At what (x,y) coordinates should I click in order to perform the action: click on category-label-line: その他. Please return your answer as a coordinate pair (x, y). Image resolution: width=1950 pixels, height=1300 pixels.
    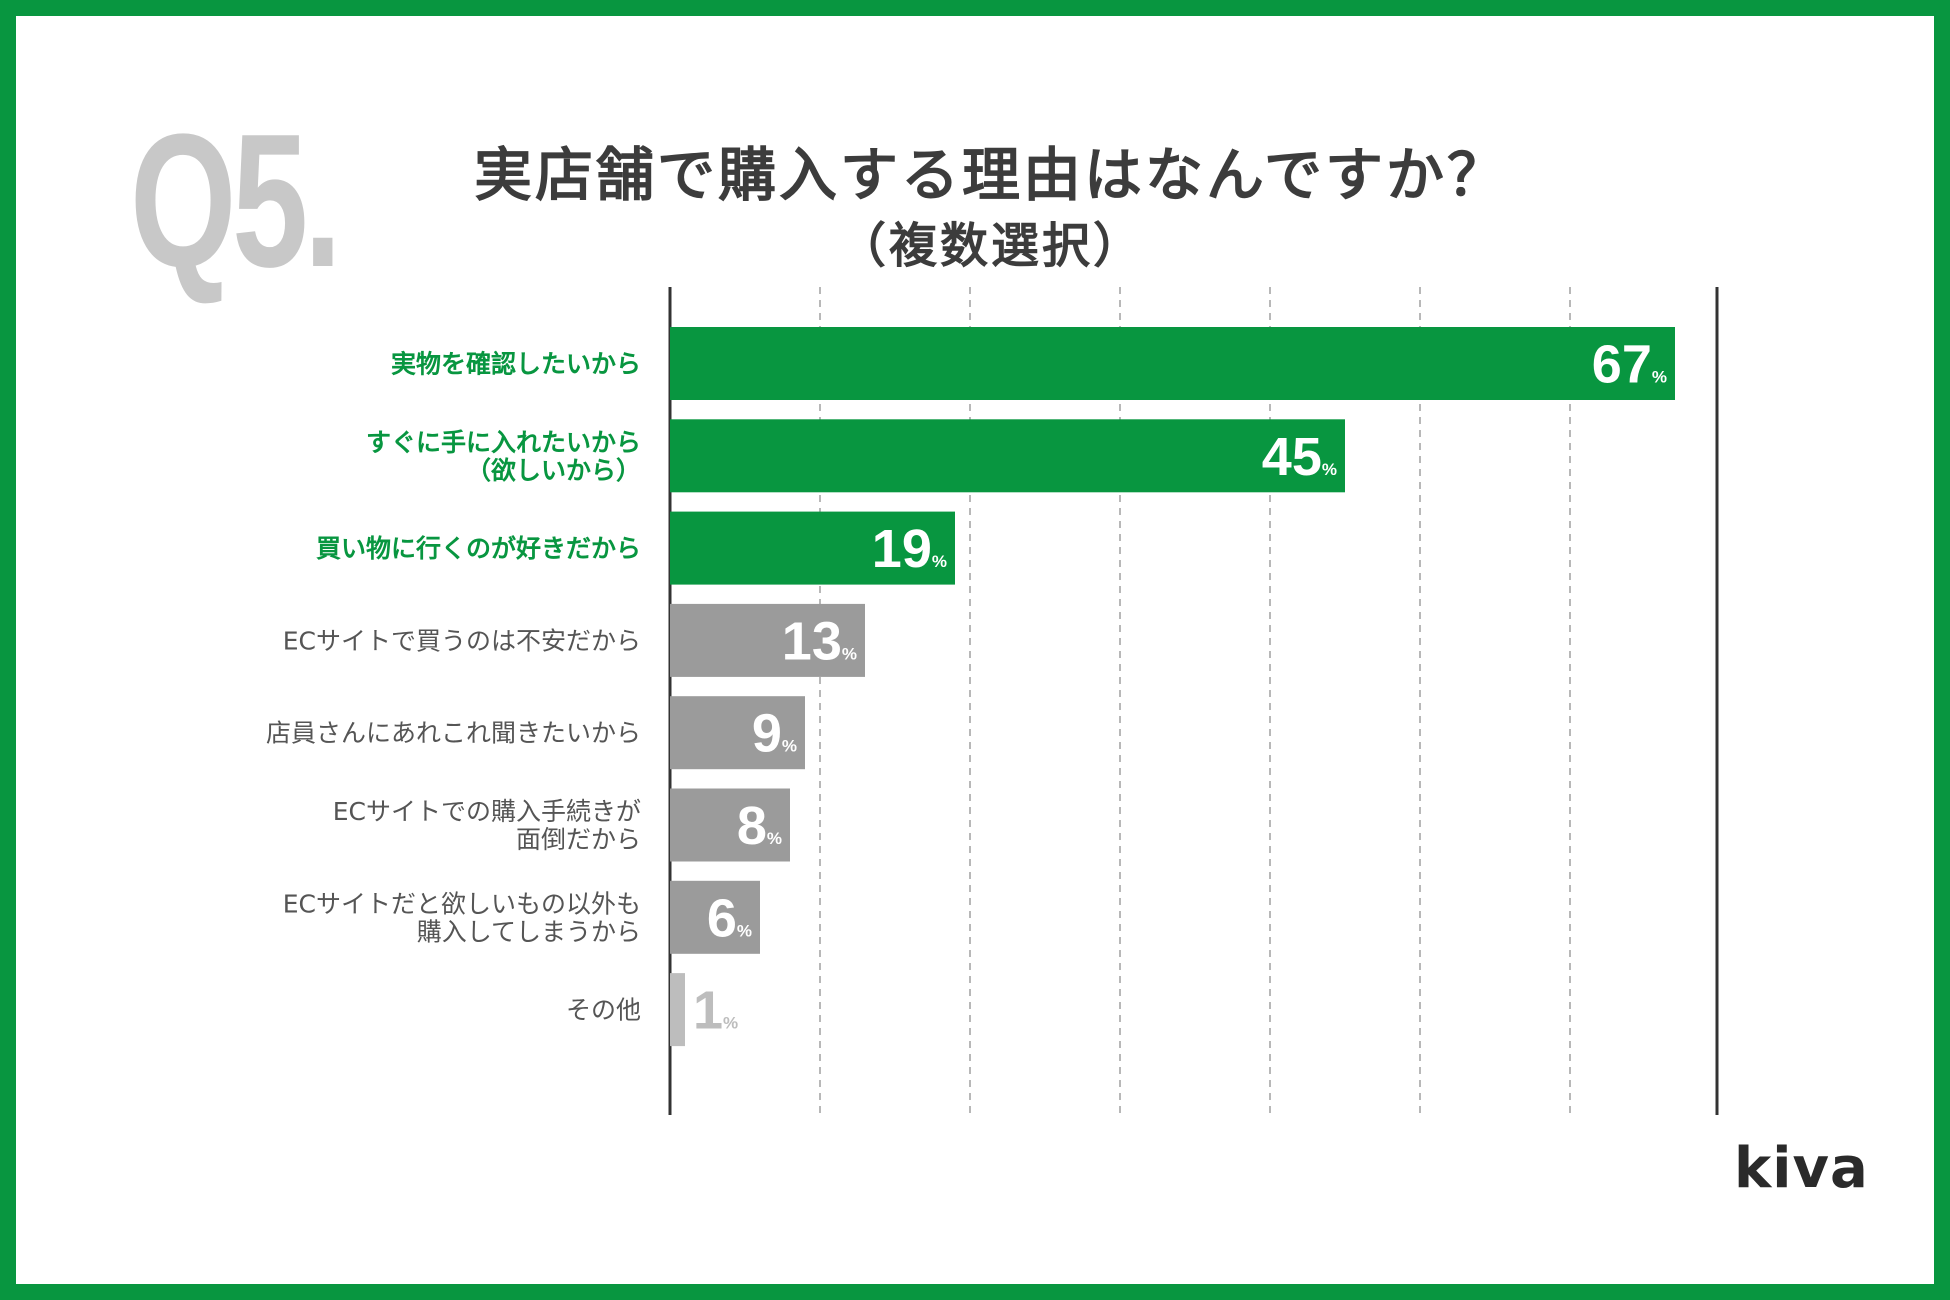
    Looking at the image, I should click on (603, 1010).